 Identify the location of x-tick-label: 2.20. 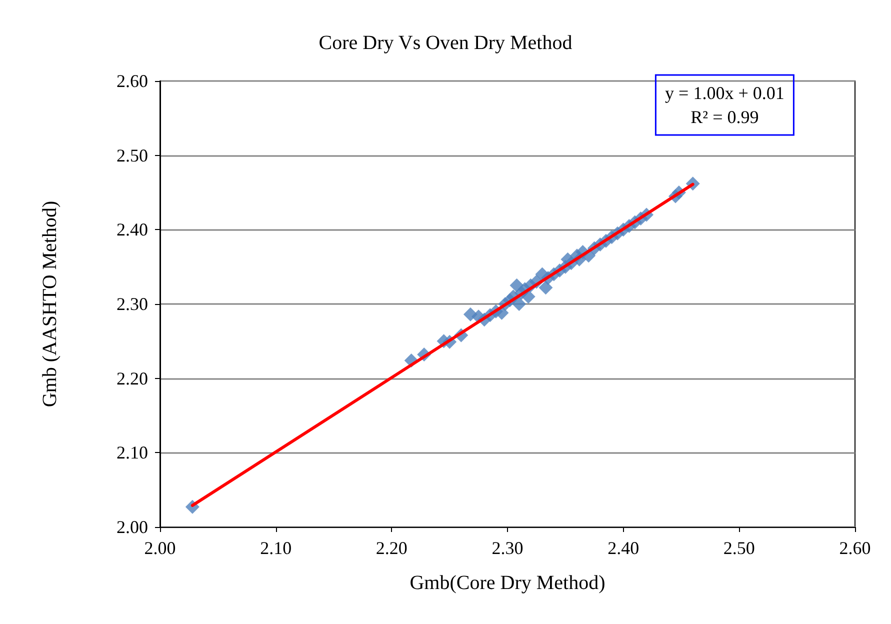
(392, 548).